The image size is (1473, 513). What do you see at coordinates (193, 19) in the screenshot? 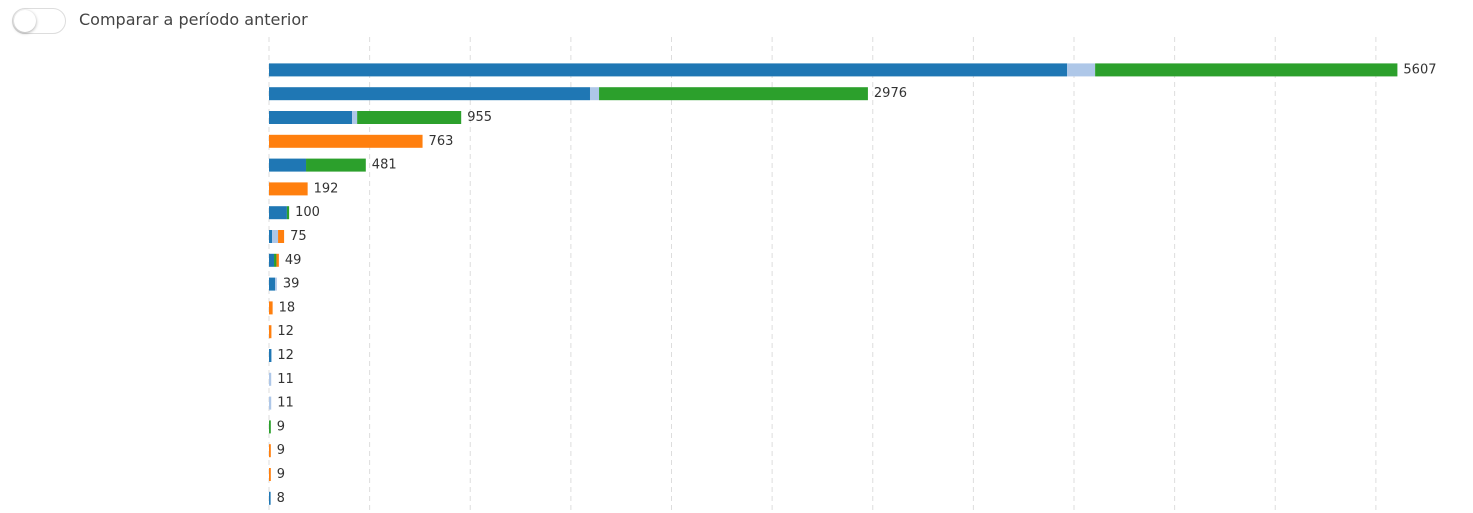
I see `toggle-label: Comparar a período anterior` at bounding box center [193, 19].